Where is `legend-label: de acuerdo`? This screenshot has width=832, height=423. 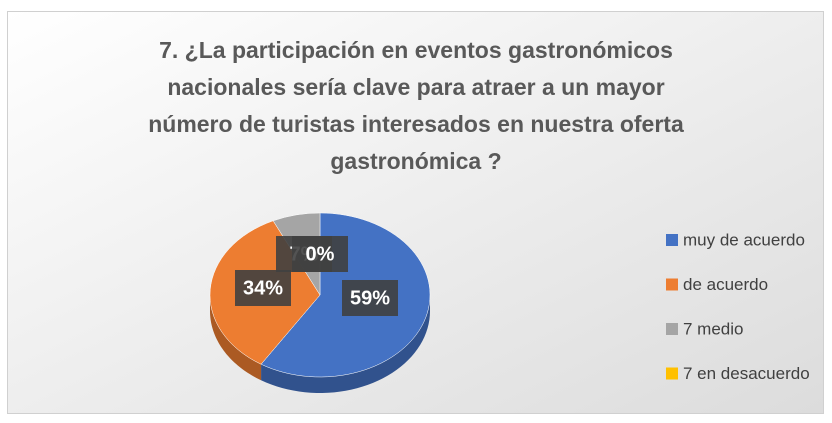 legend-label: de acuerdo is located at coordinates (725, 284).